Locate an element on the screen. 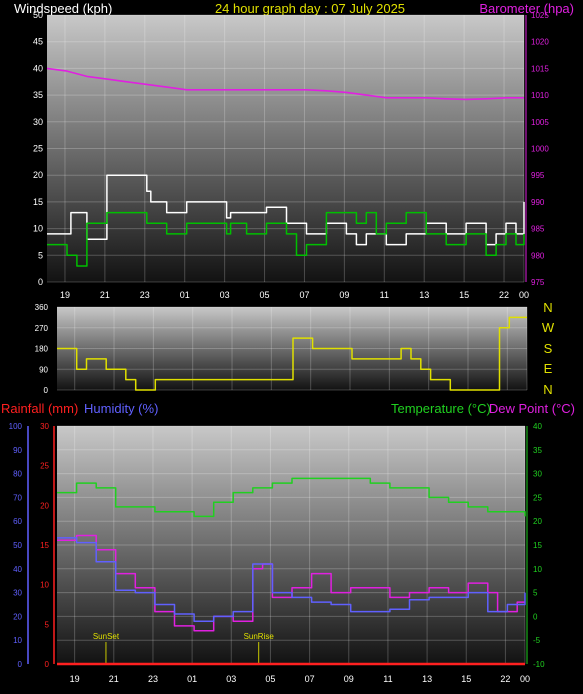 The height and width of the screenshot is (694, 583). direction-tick-labels: 0 90 180 270 360 is located at coordinates (42, 349).